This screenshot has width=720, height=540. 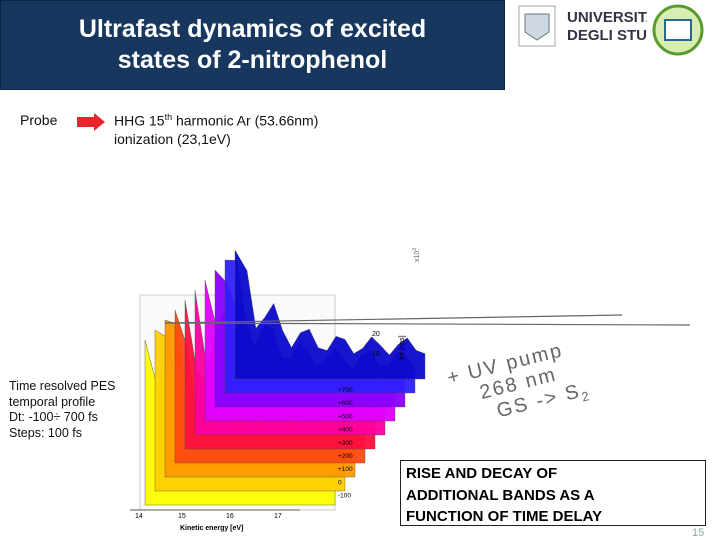 I want to click on note-line: temporal profile, so click(x=52, y=401).